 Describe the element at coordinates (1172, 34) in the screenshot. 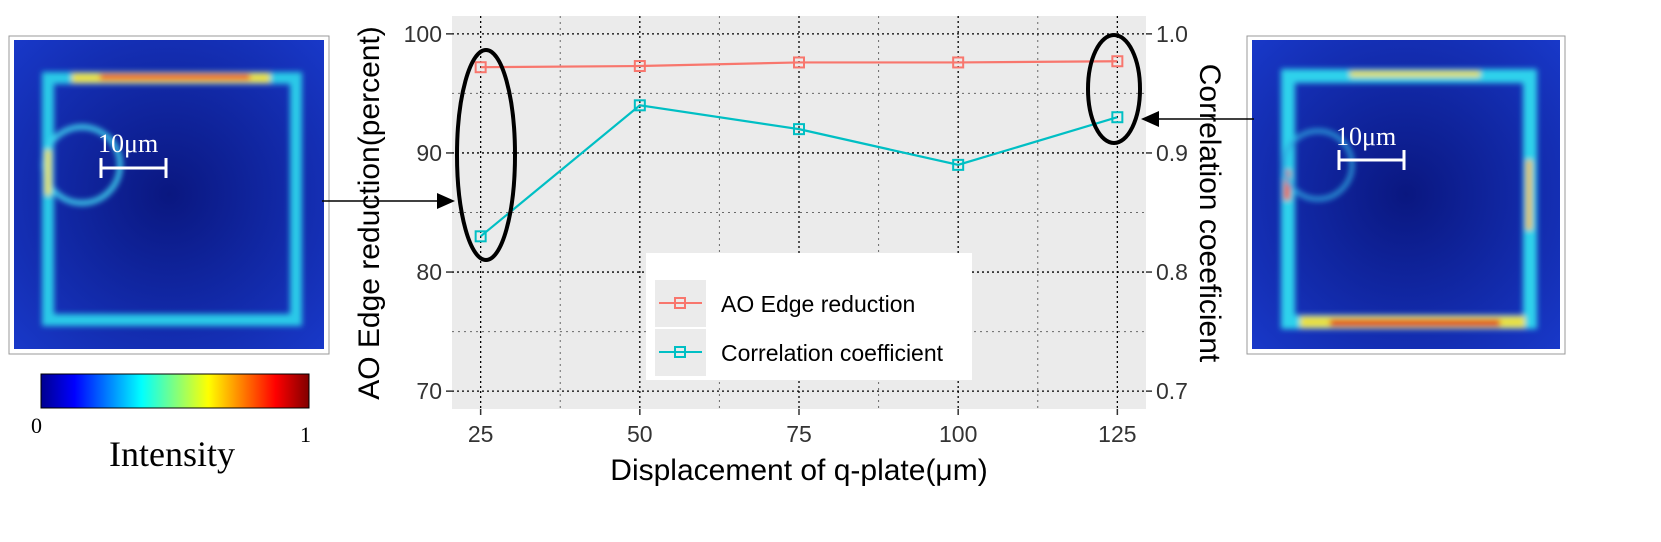

I see `y2-tick-label: 1.0` at that location.